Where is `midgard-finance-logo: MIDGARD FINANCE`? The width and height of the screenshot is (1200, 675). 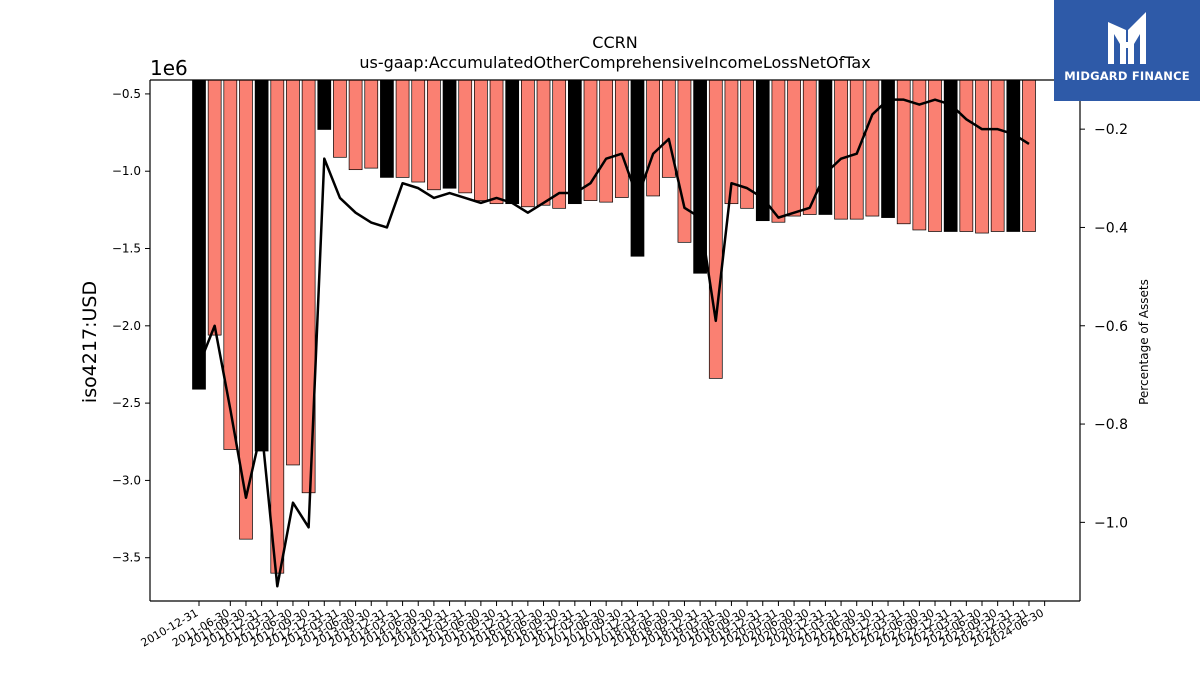
midgard-finance-logo: MIDGARD FINANCE is located at coordinates (1127, 50).